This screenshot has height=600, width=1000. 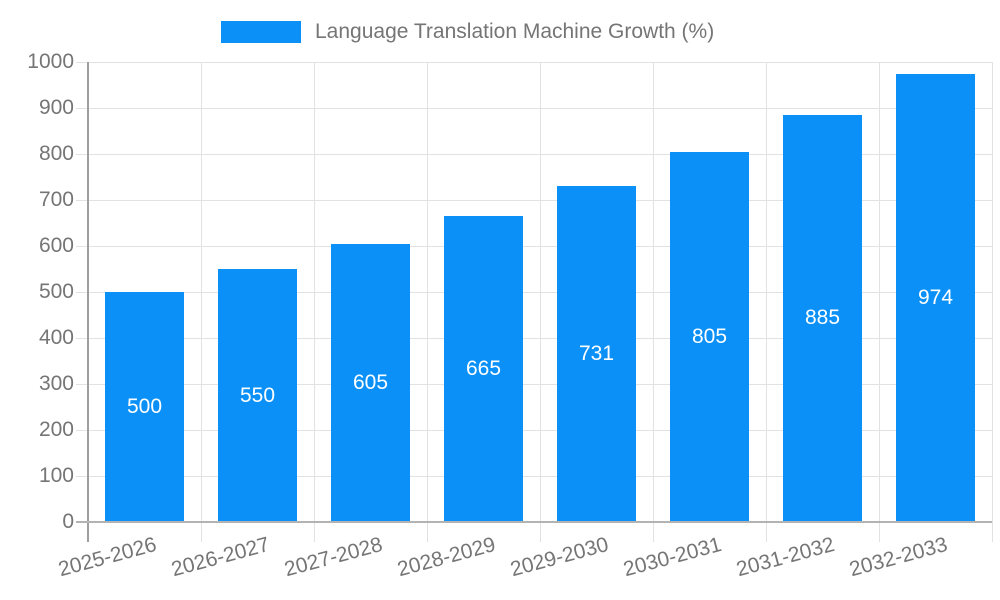 I want to click on bar: 665, so click(x=483, y=369).